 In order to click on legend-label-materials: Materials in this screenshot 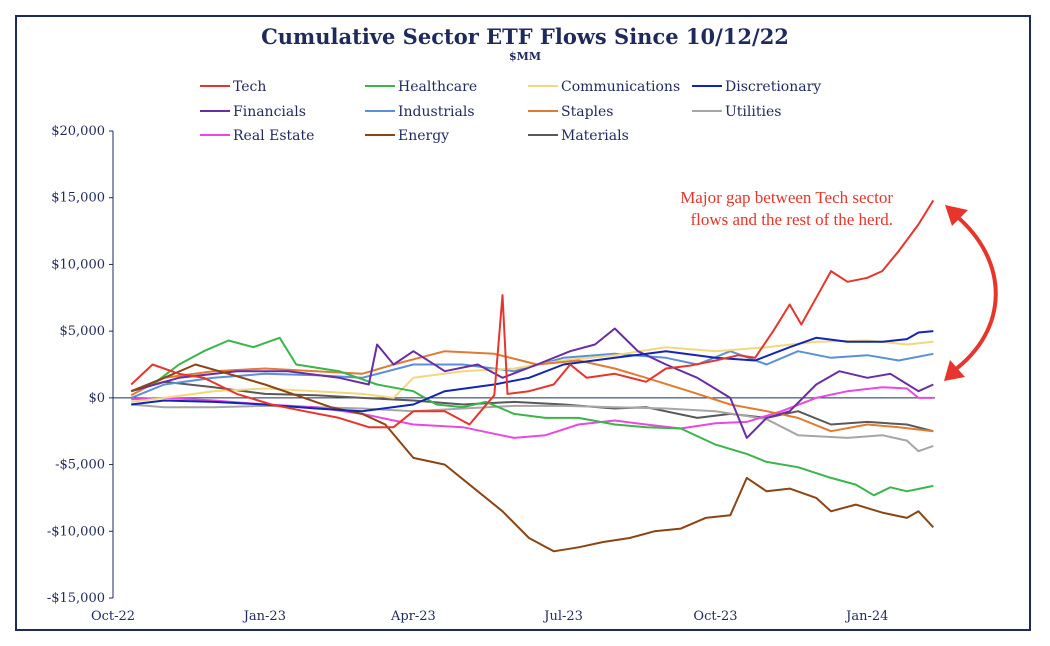, I will do `click(595, 136)`.